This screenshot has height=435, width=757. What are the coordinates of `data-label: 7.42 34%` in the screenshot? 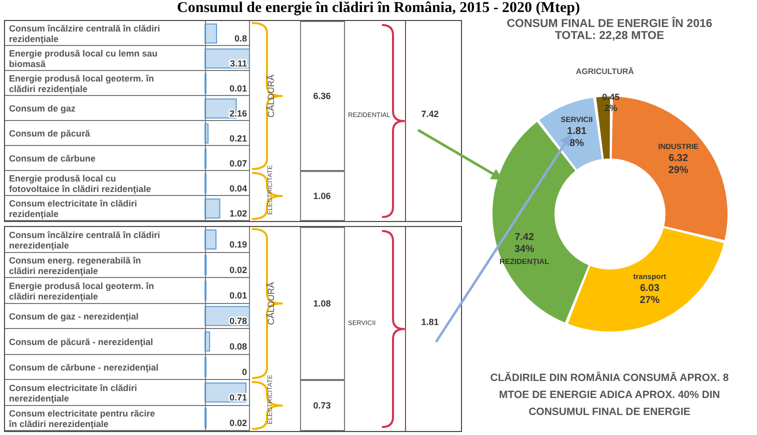 It's located at (524, 243).